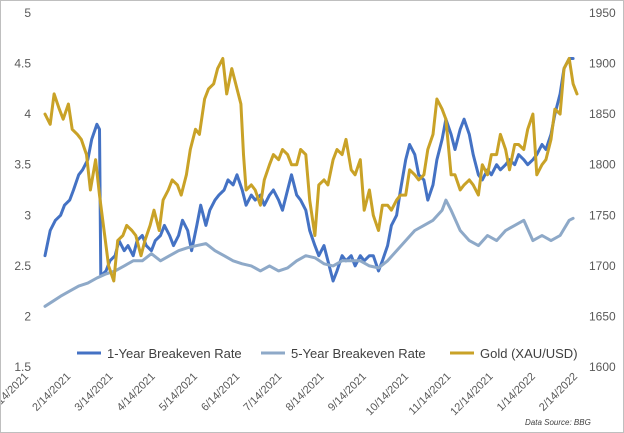 This screenshot has height=433, width=624. Describe the element at coordinates (602, 13) in the screenshot. I see `right-tick-label: 1950` at that location.